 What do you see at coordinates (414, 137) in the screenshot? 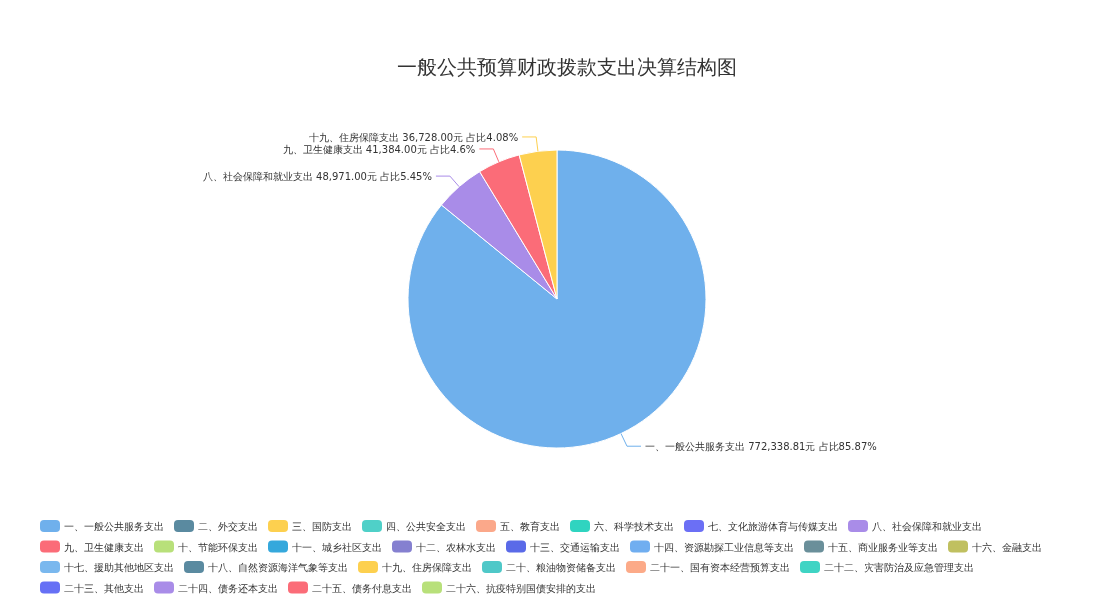
I see `category-label: 十九、住房保障支出 36,728.00元 占比4.08%` at bounding box center [414, 137].